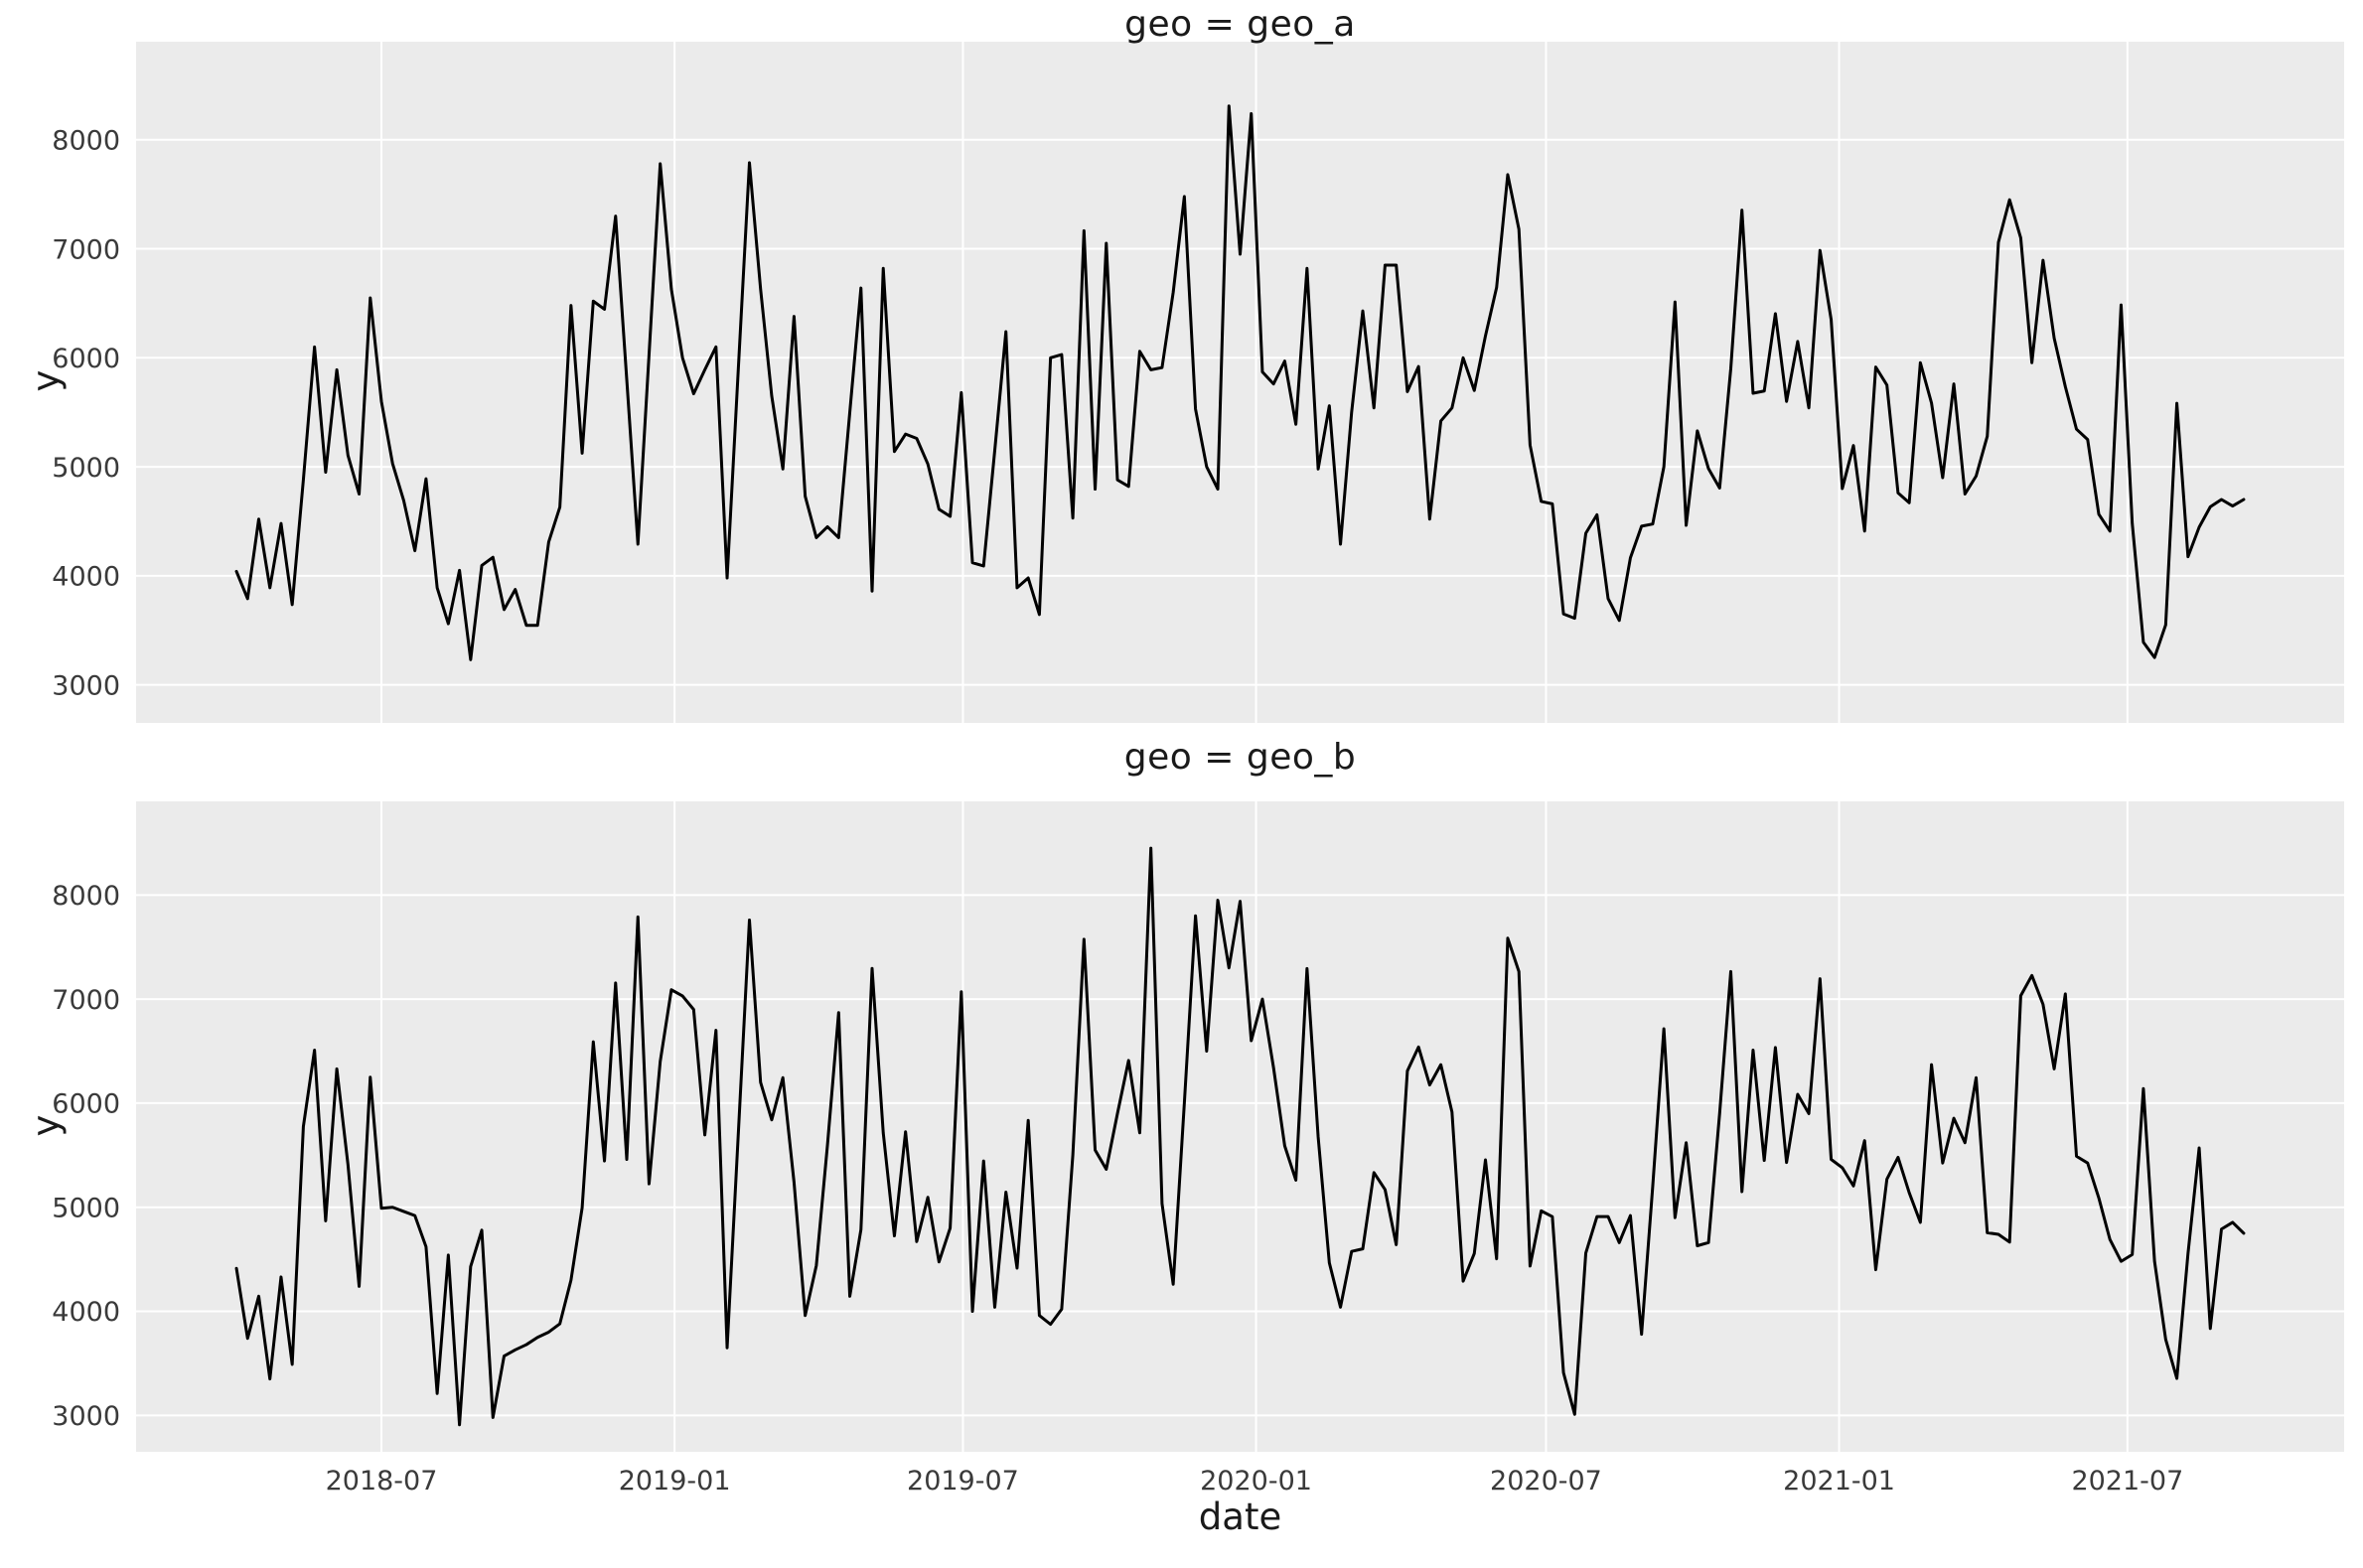 The image size is (2363, 1568). What do you see at coordinates (86, 1416) in the screenshot?
I see `y-tick-label-geo-b: 3000` at bounding box center [86, 1416].